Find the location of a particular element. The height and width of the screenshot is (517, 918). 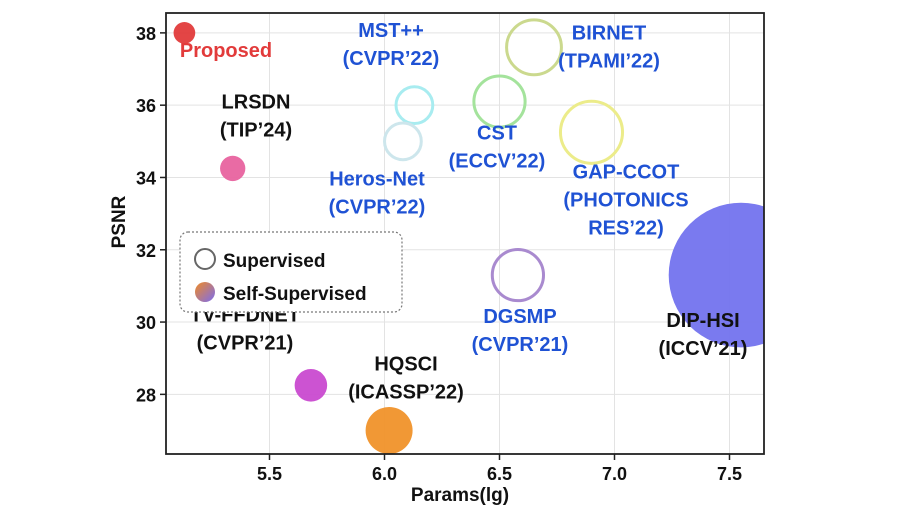

y-axis-label: PSNR is located at coordinates (119, 221).